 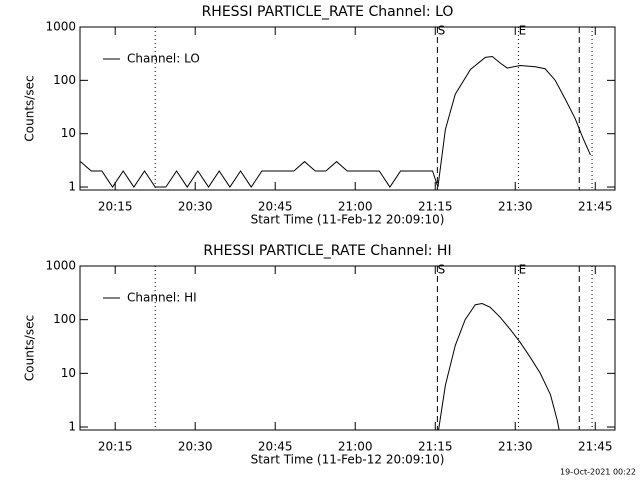 What do you see at coordinates (163, 59) in the screenshot?
I see `legend-label: Channel: LO` at bounding box center [163, 59].